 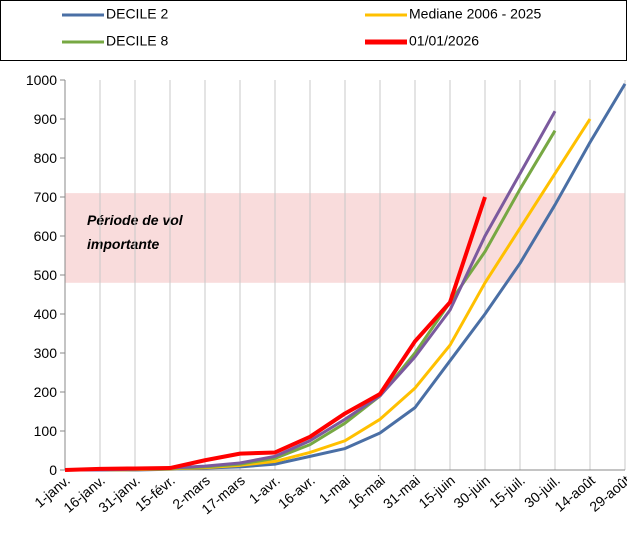 What do you see at coordinates (123, 244) in the screenshot?
I see `band-label: importante` at bounding box center [123, 244].